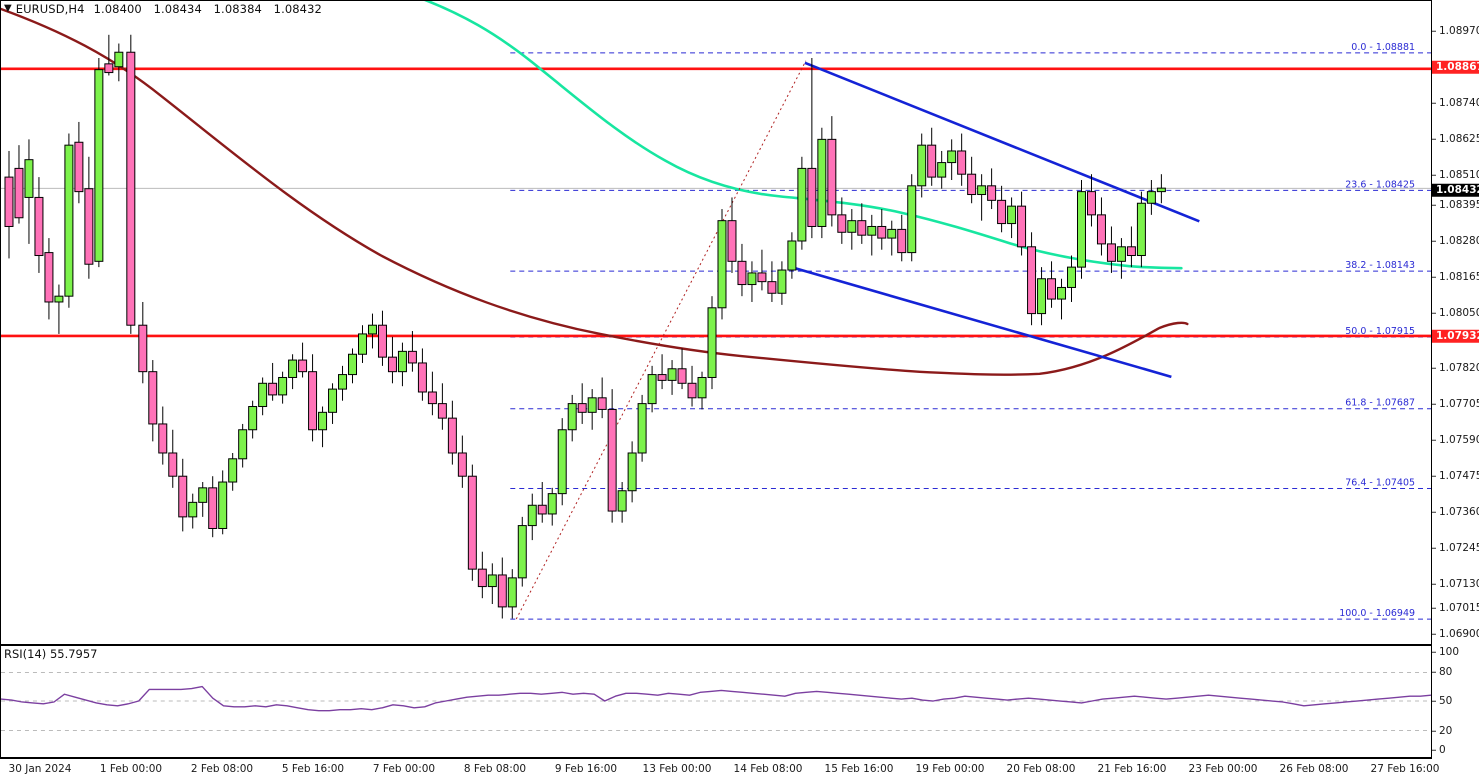 This screenshot has width=1479, height=781. What do you see at coordinates (1455, 67) in the screenshot?
I see `level-price-tag: 1.08867` at bounding box center [1455, 67].